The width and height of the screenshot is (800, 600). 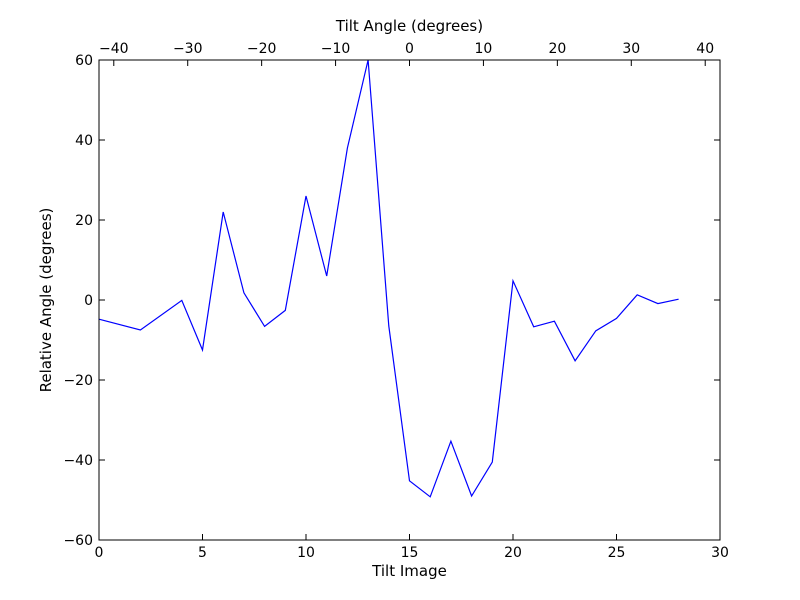 I want to click on top-tick-label: 40, so click(x=705, y=49).